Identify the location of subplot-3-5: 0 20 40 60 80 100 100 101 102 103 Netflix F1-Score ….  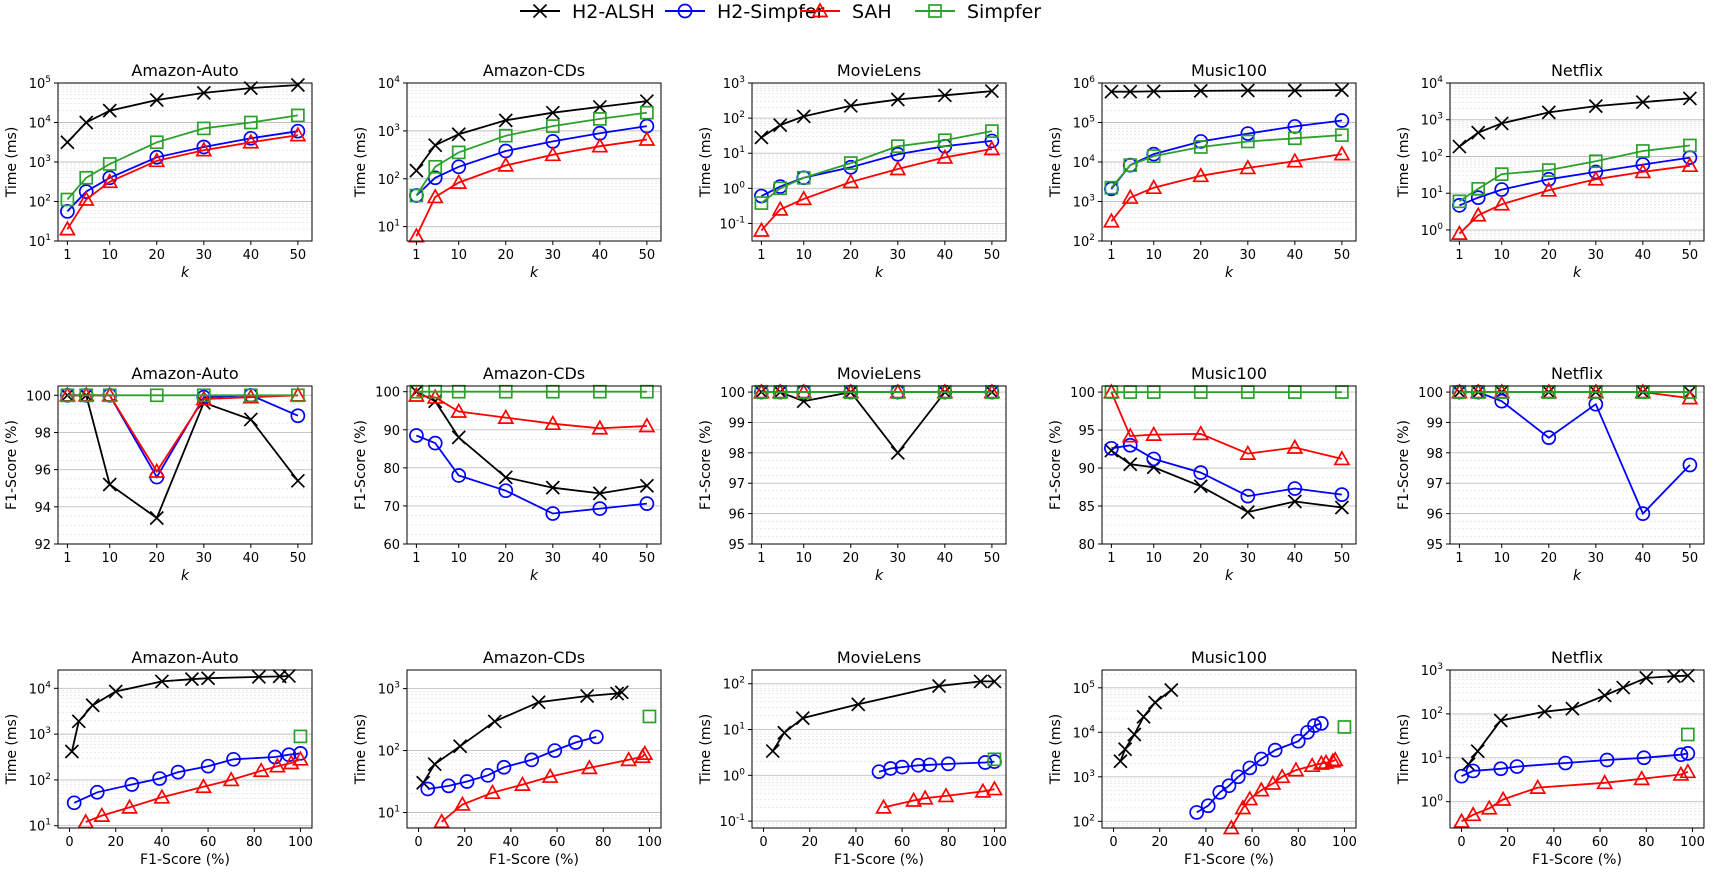
(1550, 758).